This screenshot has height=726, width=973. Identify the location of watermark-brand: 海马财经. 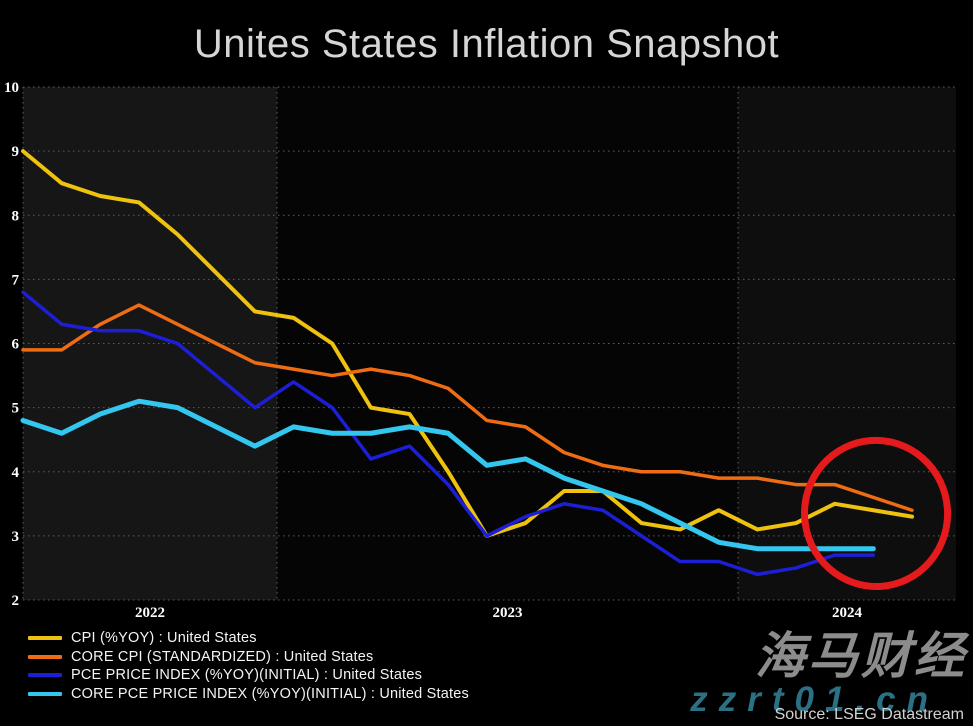
(861, 656).